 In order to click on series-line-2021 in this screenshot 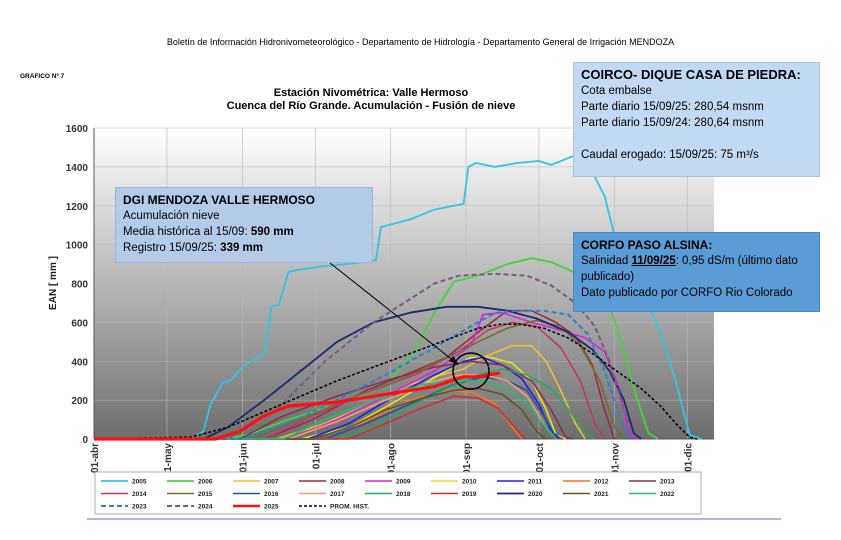, I will do `click(320, 413)`.